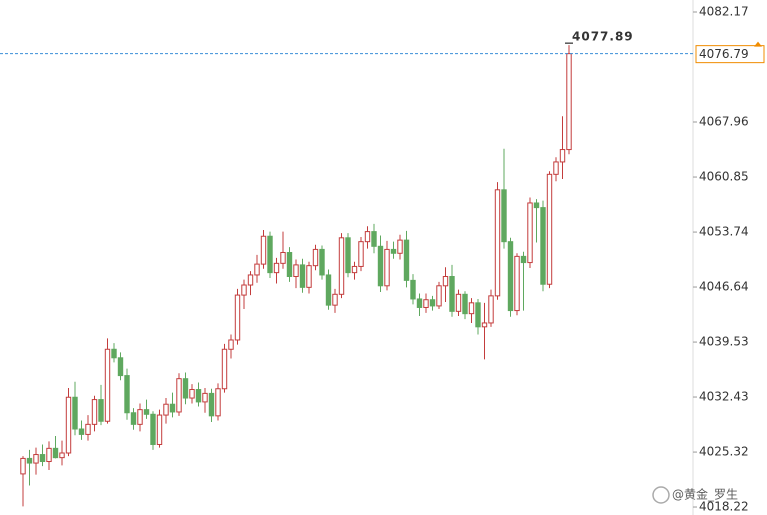 Image resolution: width=767 pixels, height=515 pixels. I want to click on y-tick-label: 4032.43, so click(724, 397).